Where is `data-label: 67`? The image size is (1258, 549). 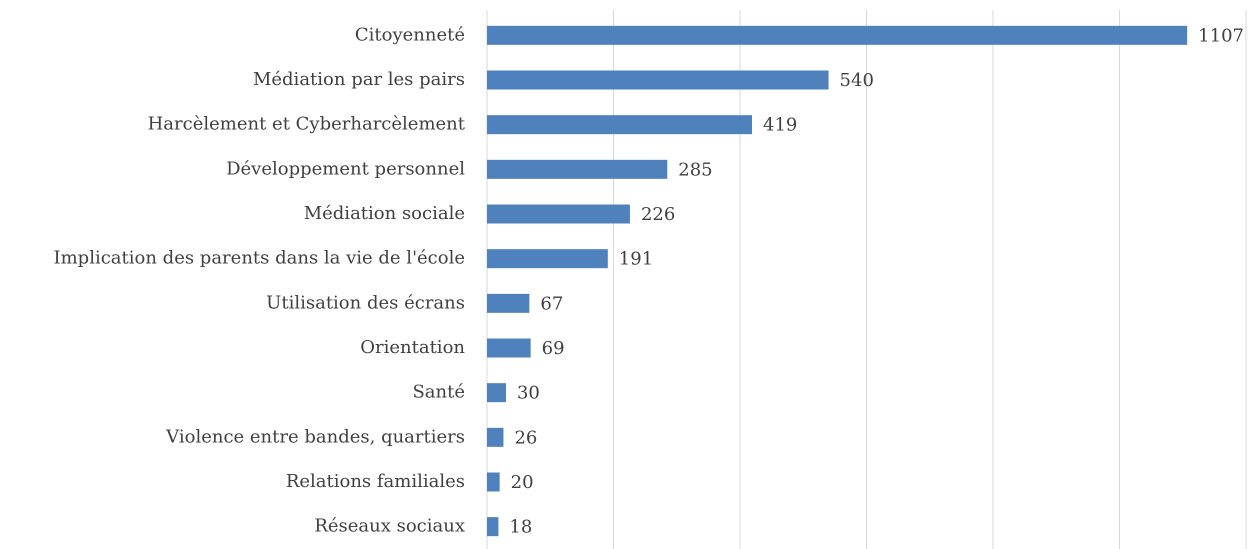 data-label: 67 is located at coordinates (551, 303).